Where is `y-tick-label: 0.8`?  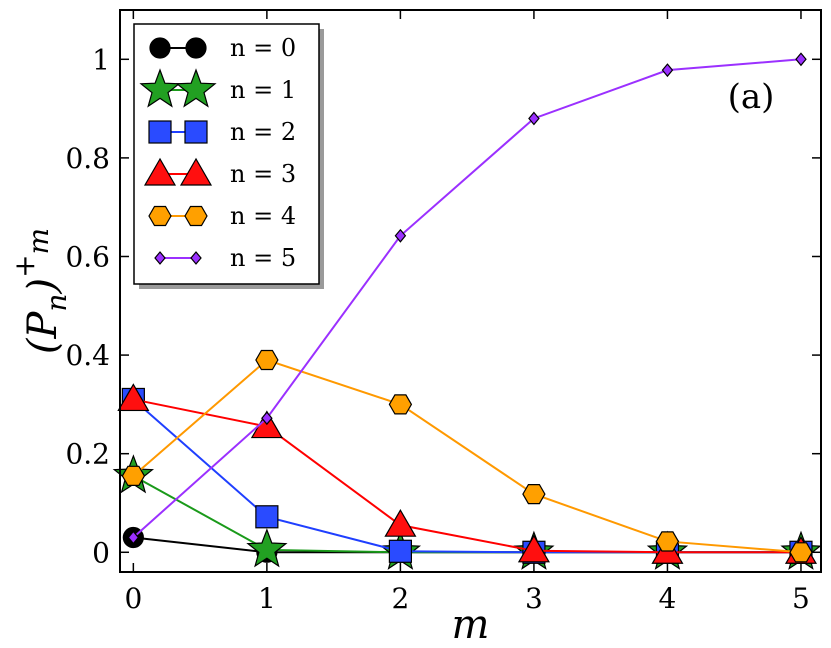
y-tick-label: 0.8 is located at coordinates (87, 158).